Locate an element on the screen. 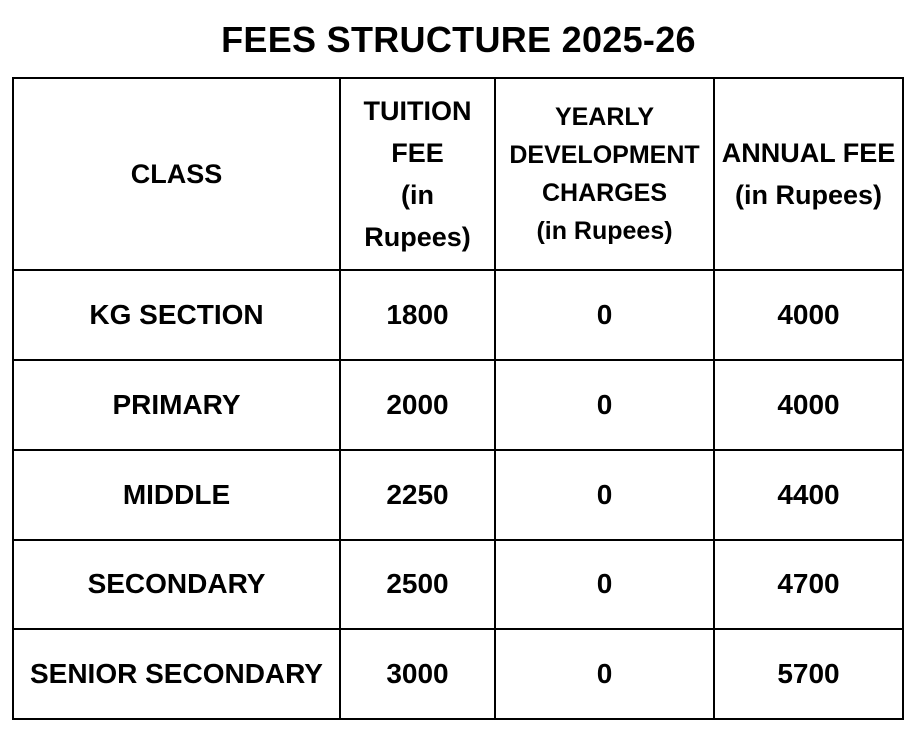 This screenshot has width=924, height=751. cell-tuition-fee: 2000 is located at coordinates (417, 405).